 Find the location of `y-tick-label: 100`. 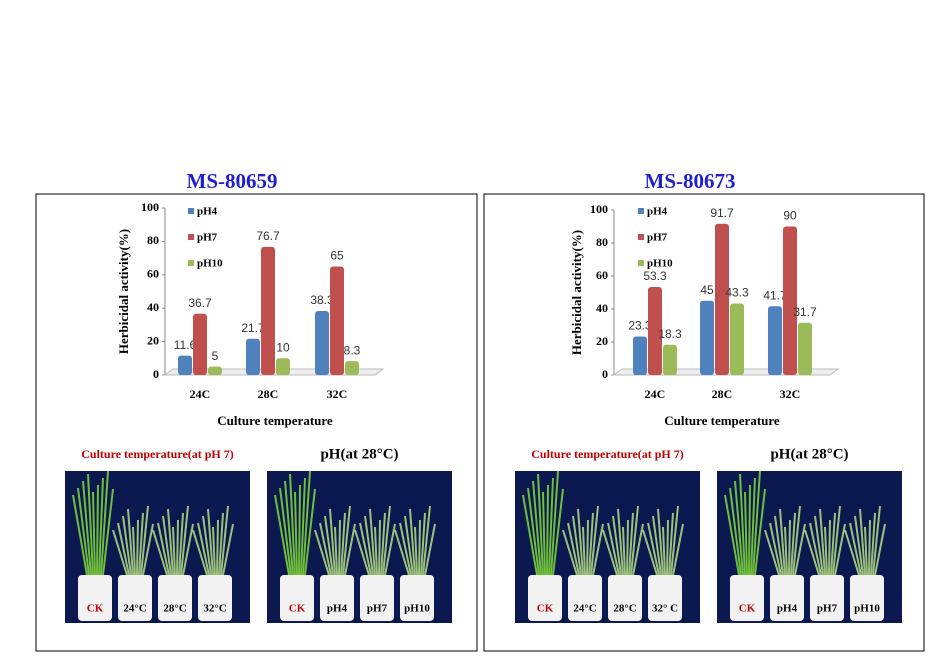

y-tick-label: 100 is located at coordinates (150, 207).